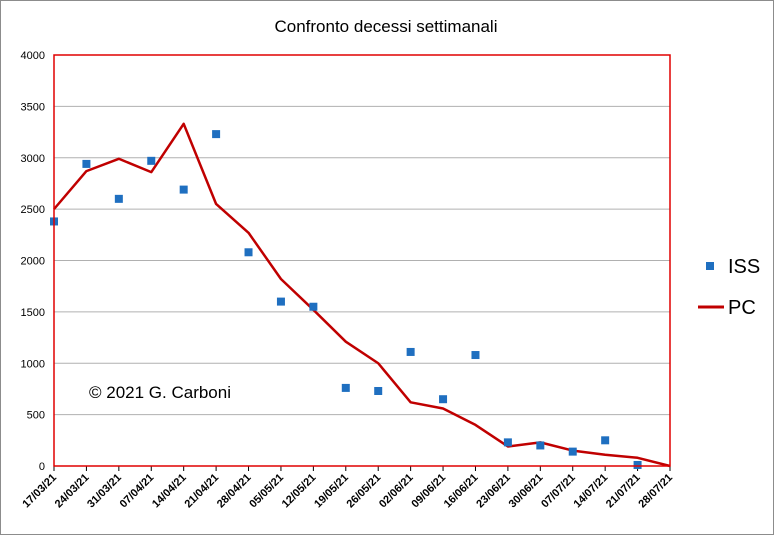 The image size is (774, 535). What do you see at coordinates (742, 308) in the screenshot?
I see `legend-pc-label: PC` at bounding box center [742, 308].